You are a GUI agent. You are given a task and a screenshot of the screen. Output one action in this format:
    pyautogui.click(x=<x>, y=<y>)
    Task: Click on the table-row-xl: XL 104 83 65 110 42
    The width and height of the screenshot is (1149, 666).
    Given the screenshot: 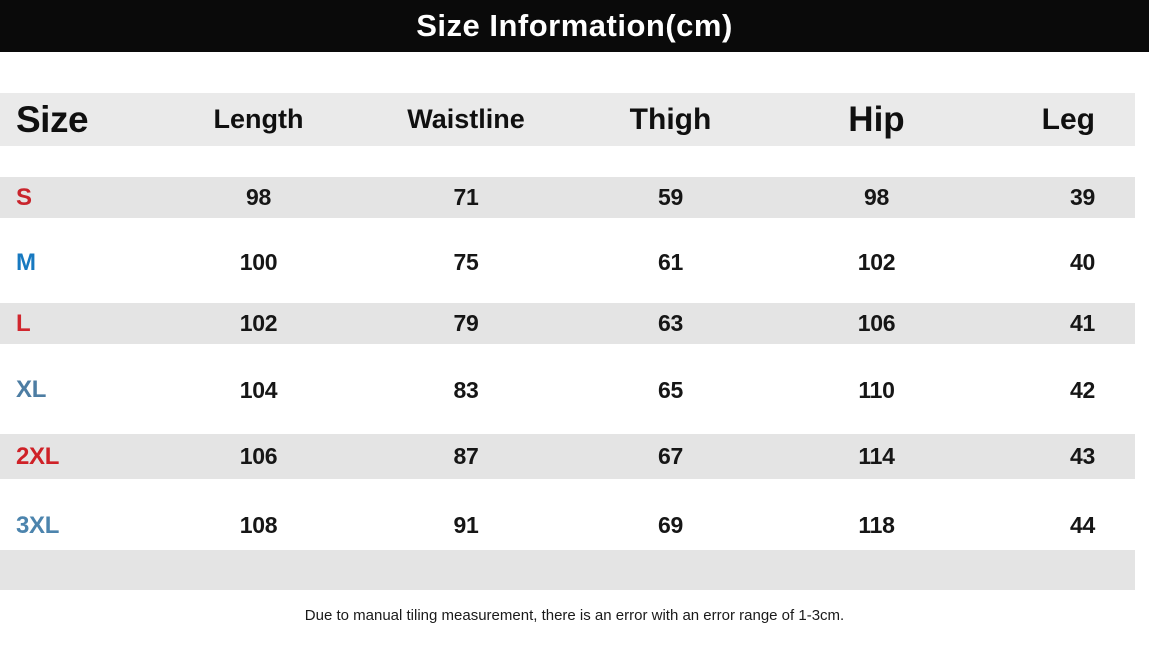 What is the action you would take?
    pyautogui.click(x=567, y=390)
    